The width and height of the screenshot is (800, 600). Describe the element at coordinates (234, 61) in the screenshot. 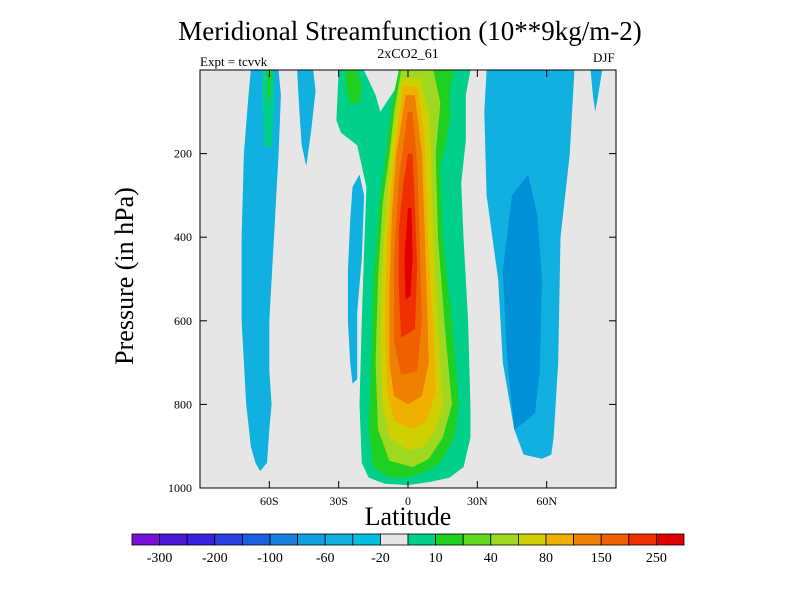

I see `experiment-label: Expt = tcvvk` at that location.